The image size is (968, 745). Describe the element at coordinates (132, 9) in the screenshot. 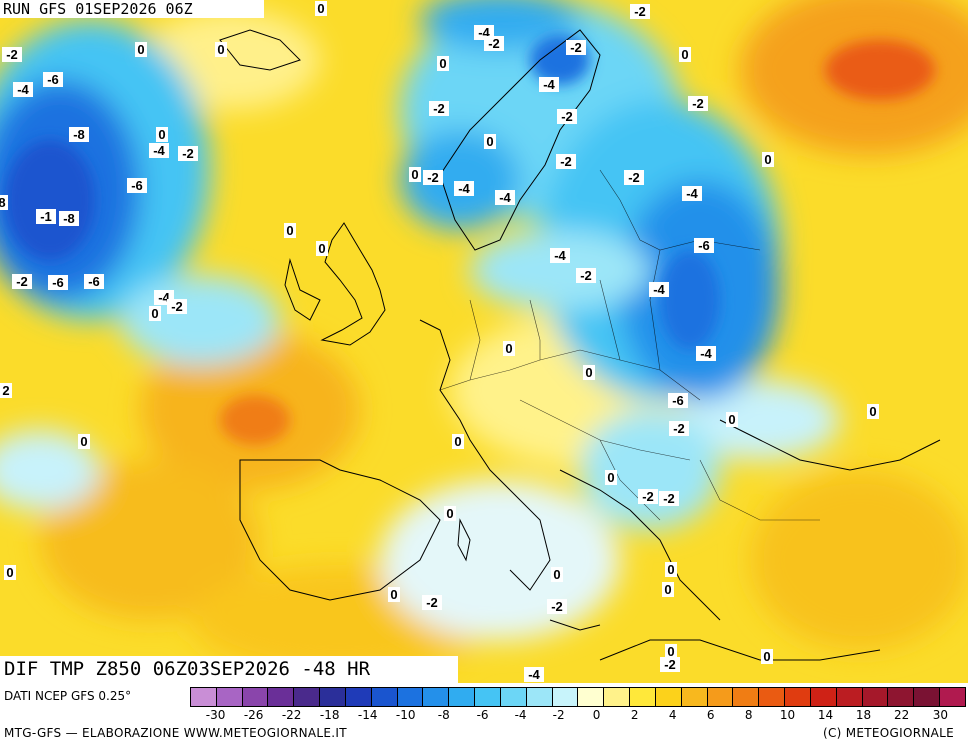

I see `run-label: RUN GFS 01SEP2026 06Z` at that location.